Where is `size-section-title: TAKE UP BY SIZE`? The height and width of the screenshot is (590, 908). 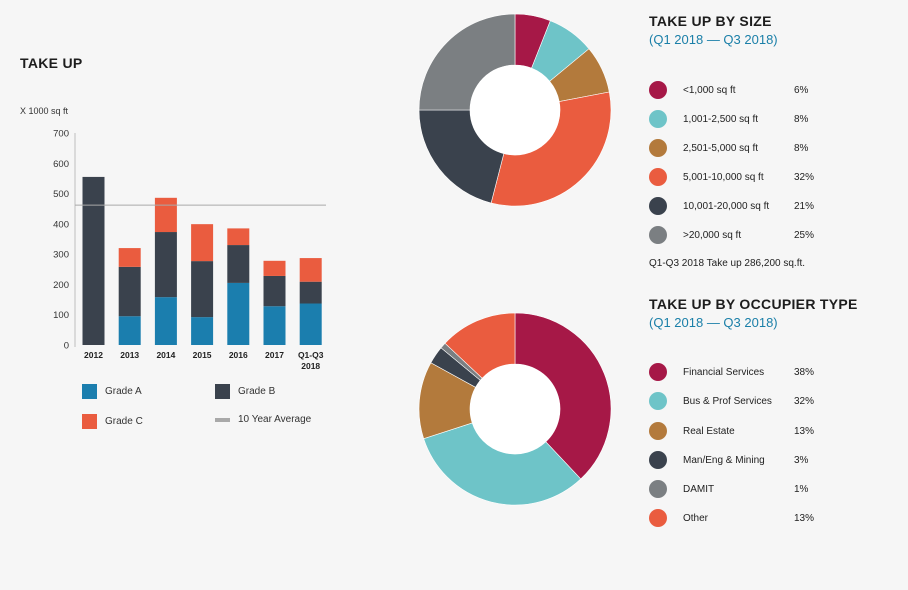 size-section-title: TAKE UP BY SIZE is located at coordinates (710, 21).